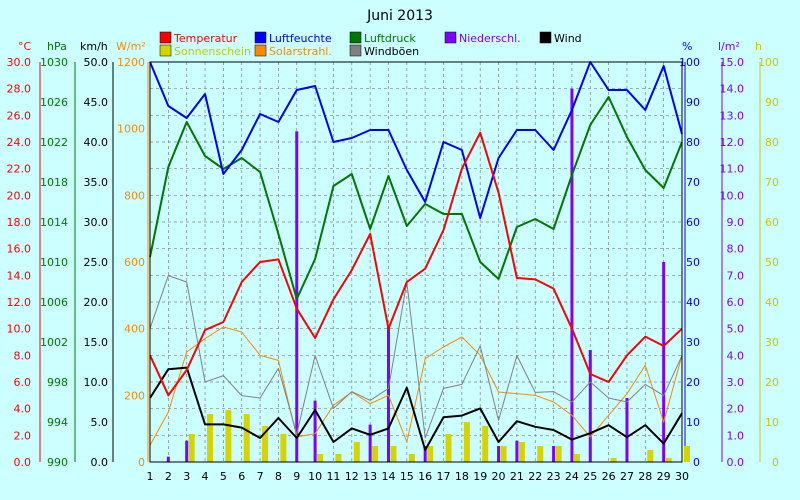 The width and height of the screenshot is (800, 500). What do you see at coordinates (768, 62) in the screenshot?
I see `sun-axis-tick-label: 100` at bounding box center [768, 62].